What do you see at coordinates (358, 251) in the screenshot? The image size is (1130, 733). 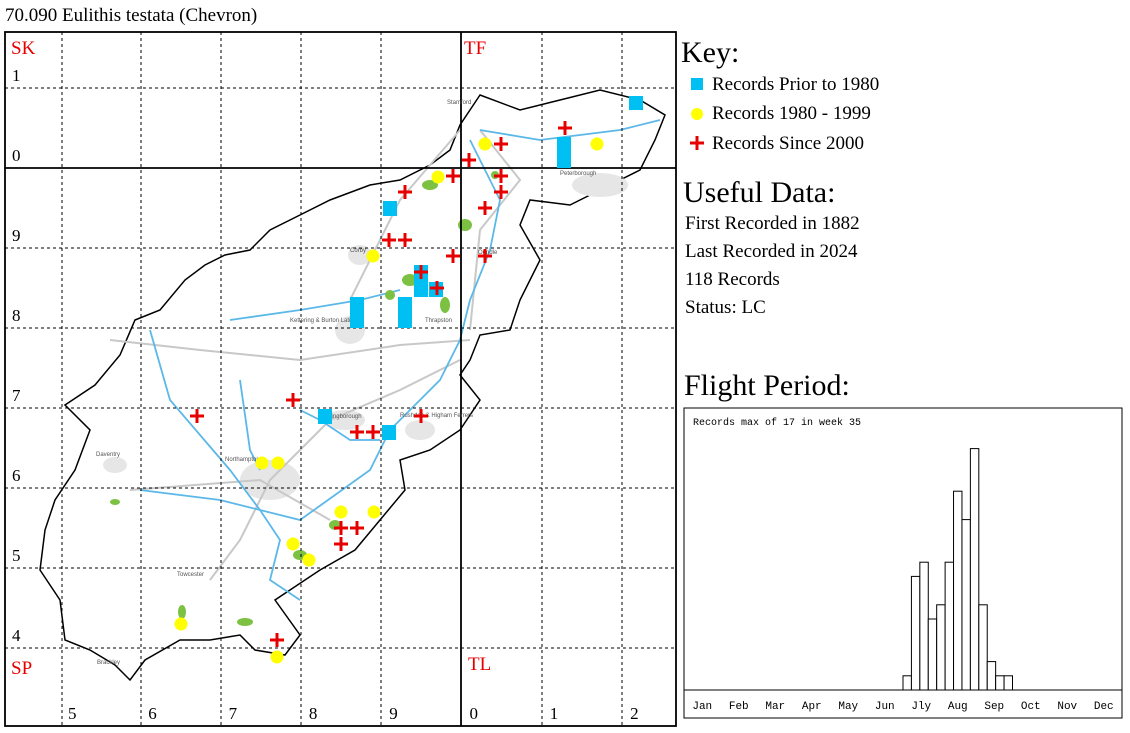 I see `place-label: Corby` at bounding box center [358, 251].